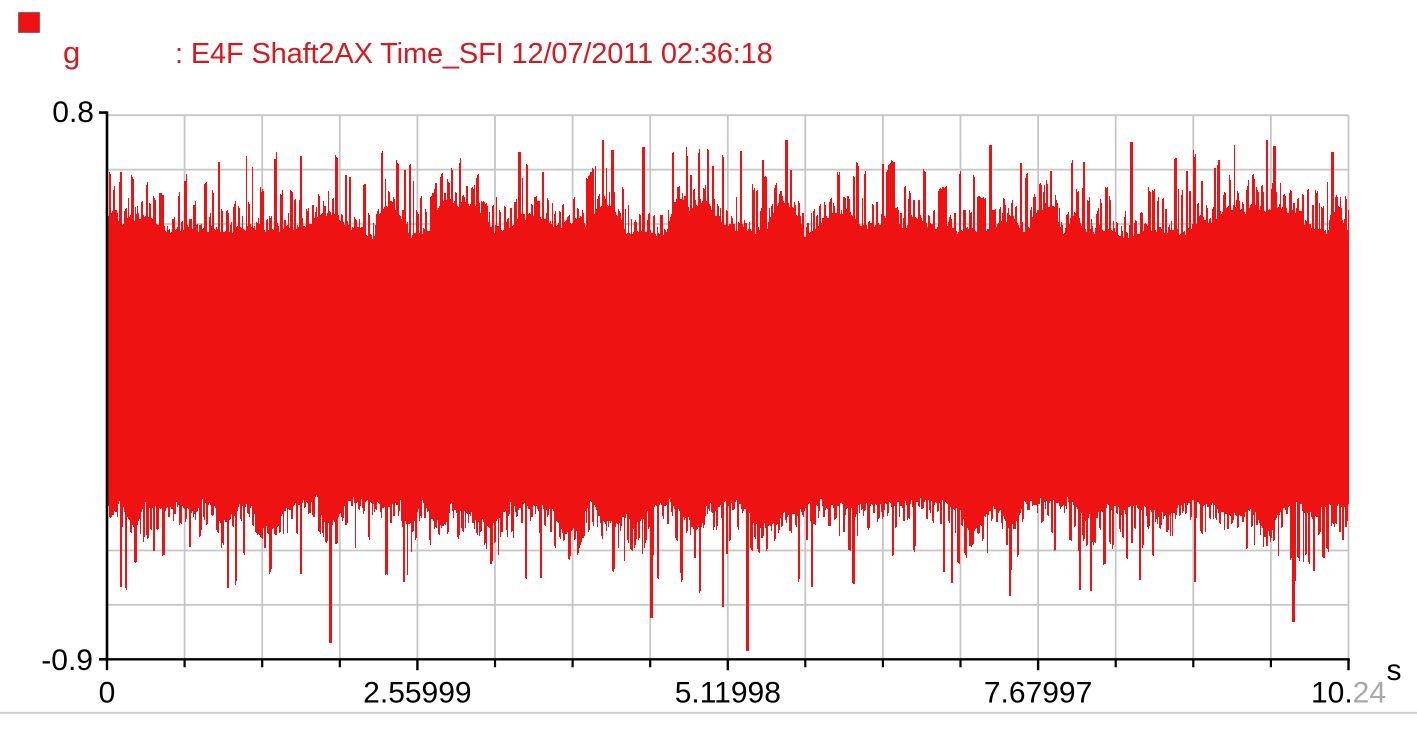 The width and height of the screenshot is (1417, 752). What do you see at coordinates (67, 660) in the screenshot?
I see `svg-text: -0.9` at bounding box center [67, 660].